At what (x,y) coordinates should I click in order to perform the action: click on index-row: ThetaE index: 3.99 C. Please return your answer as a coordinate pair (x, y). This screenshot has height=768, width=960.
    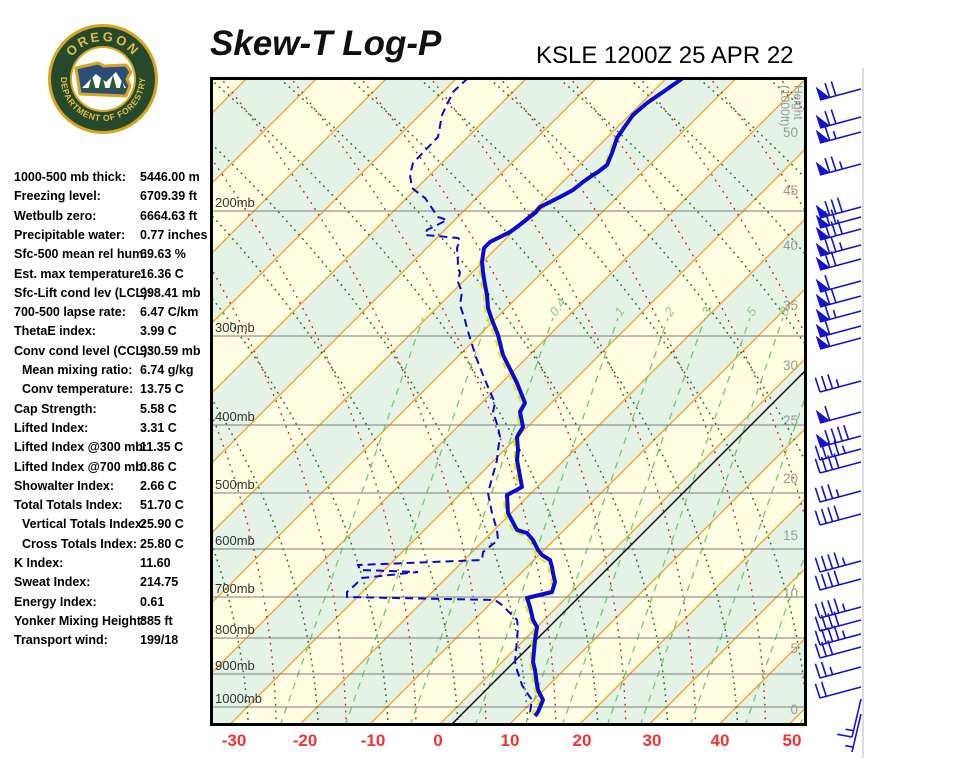
    Looking at the image, I should click on (111, 332).